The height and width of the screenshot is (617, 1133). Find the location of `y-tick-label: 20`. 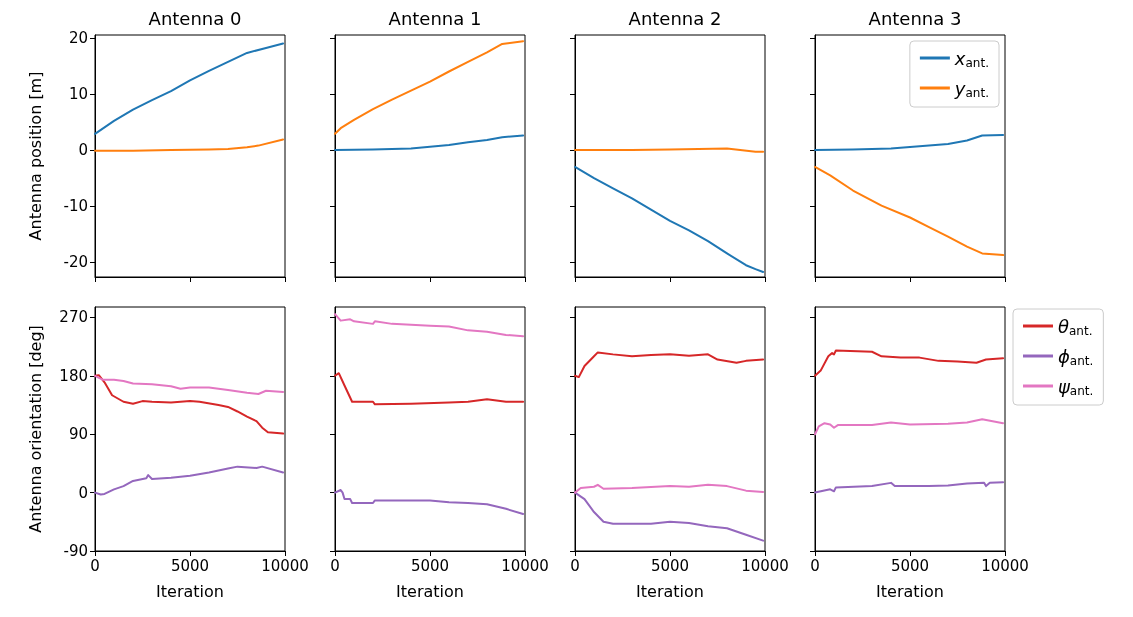

y-tick-label: 20 is located at coordinates (78, 37).